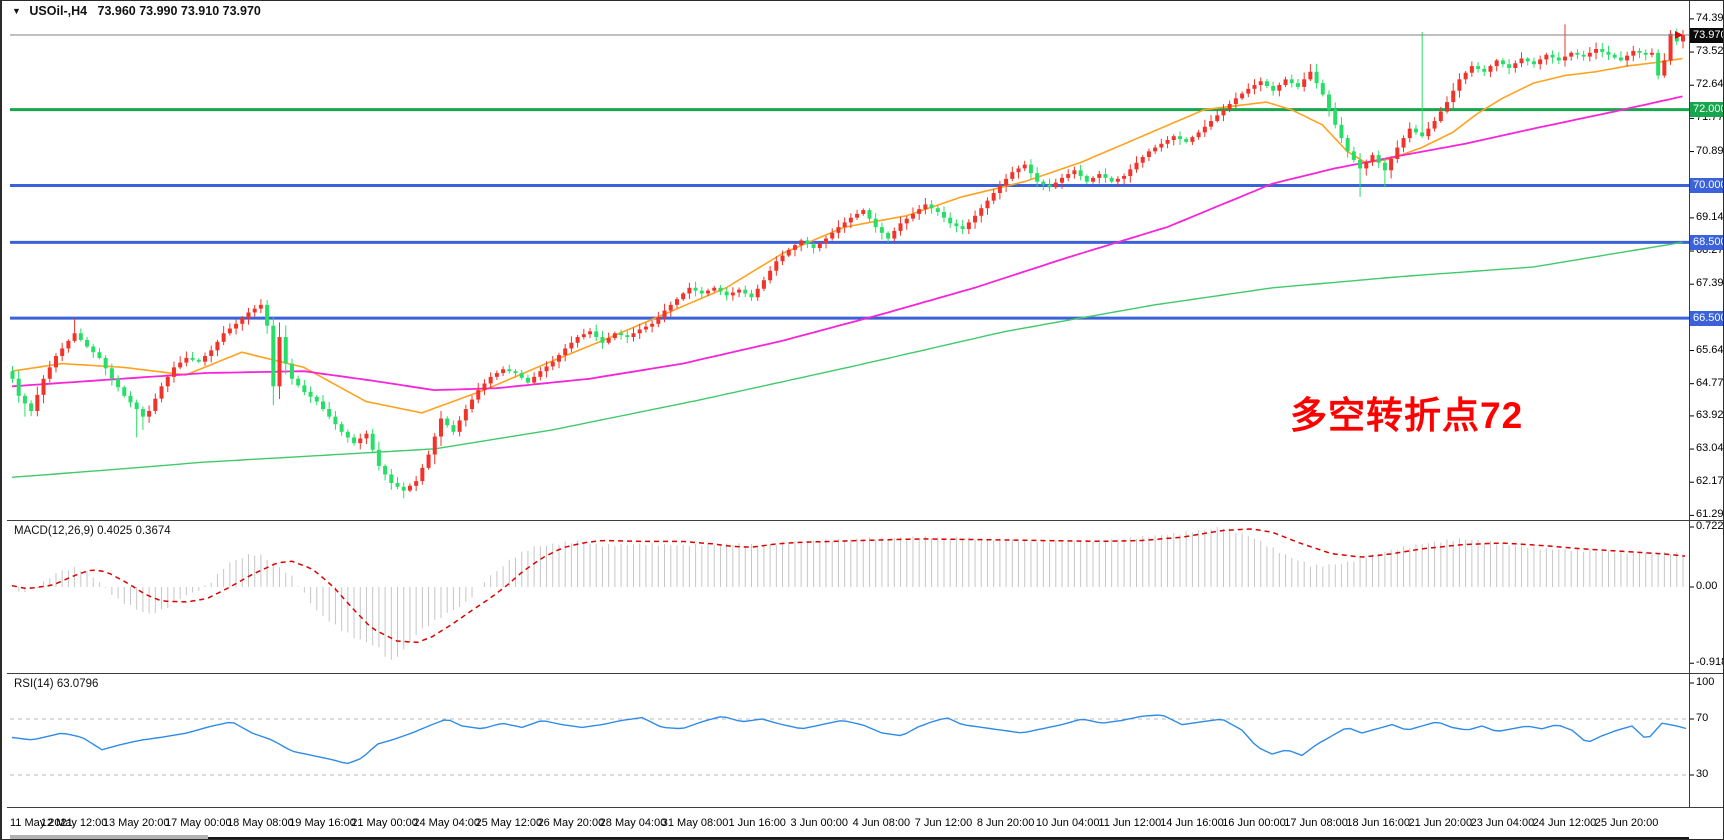  What do you see at coordinates (136, 823) in the screenshot?
I see `time-tick-label: 13 May 20:00` at bounding box center [136, 823].